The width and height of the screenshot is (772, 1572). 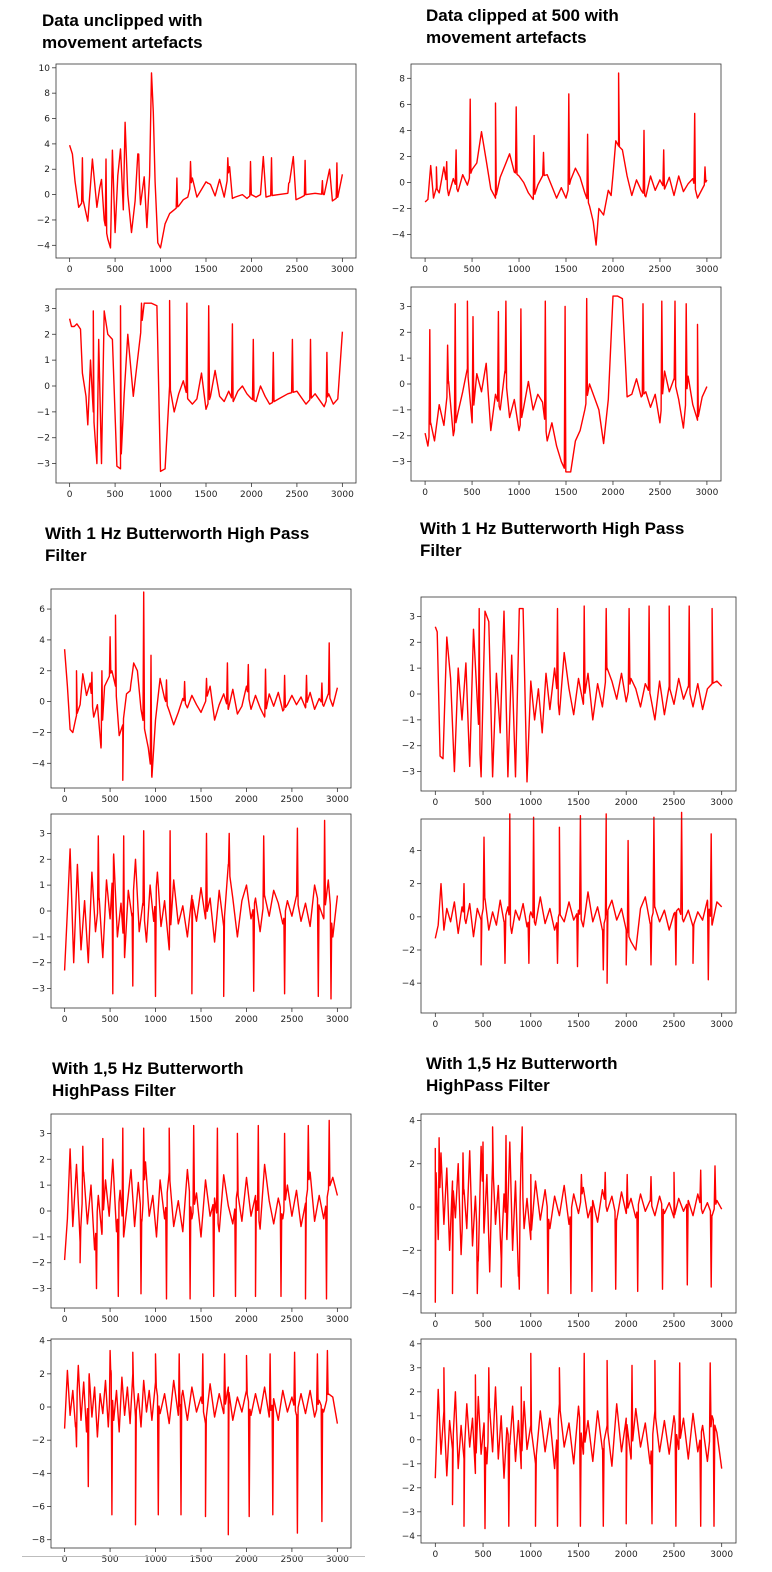 What do you see at coordinates (43, 465) in the screenshot?
I see `y-tick-label: −3` at bounding box center [43, 465].